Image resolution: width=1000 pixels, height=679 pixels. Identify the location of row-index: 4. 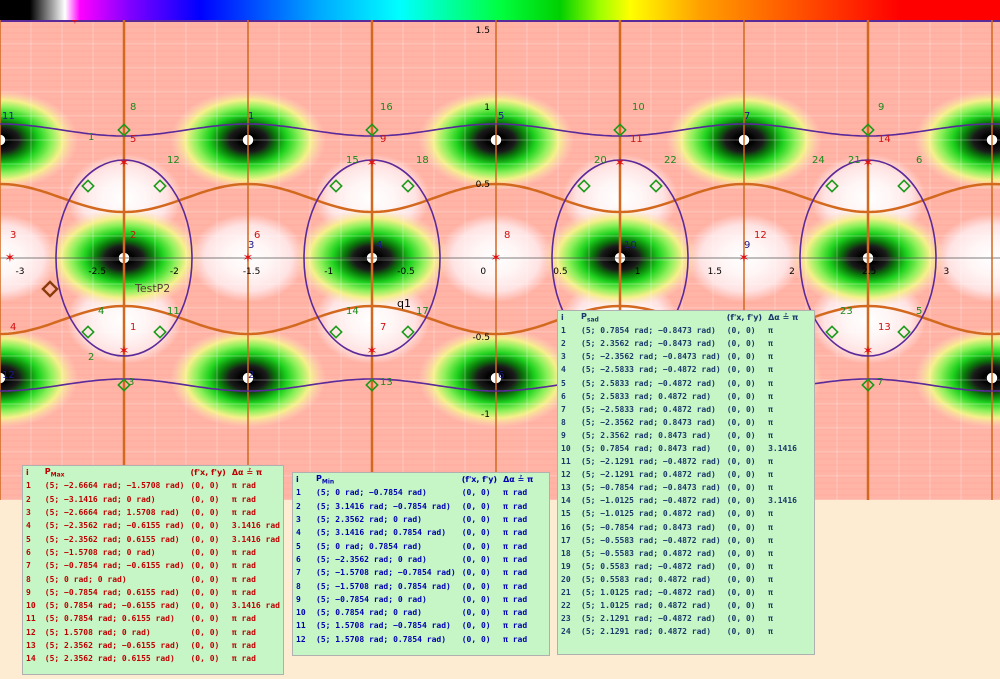
(563, 370).